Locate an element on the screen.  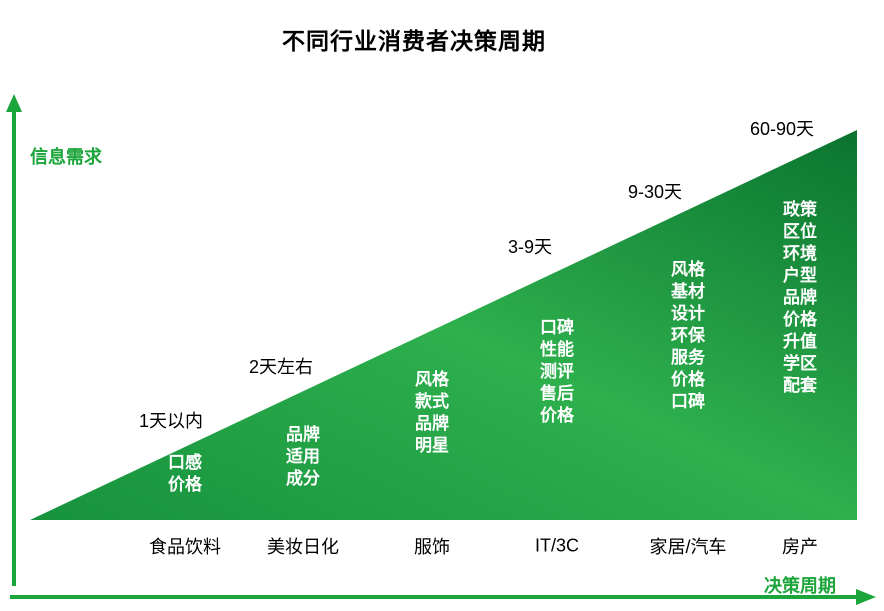
x-axis-arrow-icon is located at coordinates (866, 597).